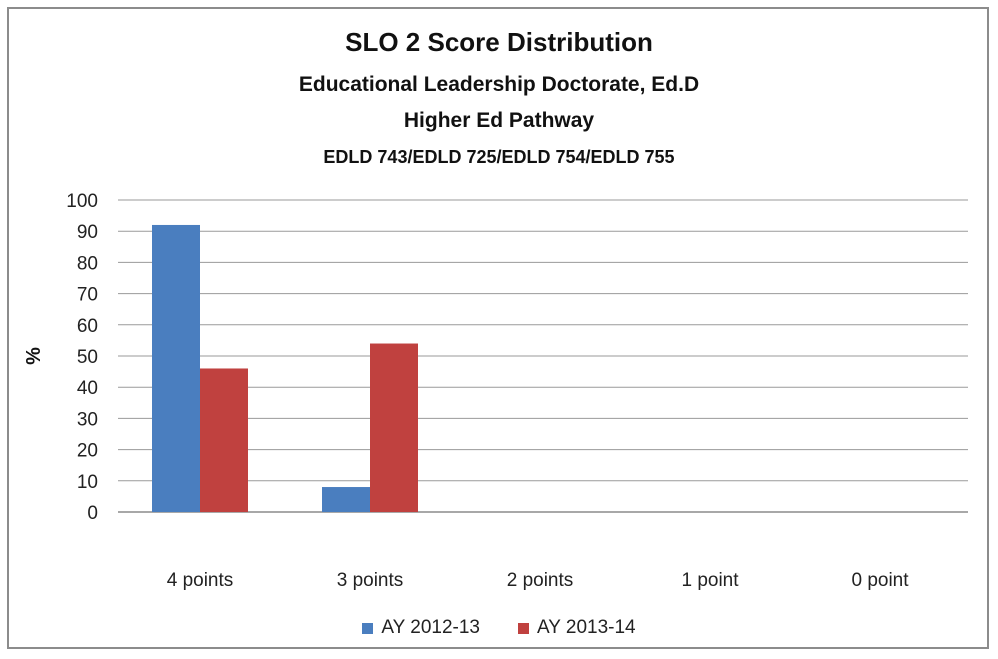 This screenshot has height=659, width=998. What do you see at coordinates (87, 263) in the screenshot?
I see `y-tick-label: 80` at bounding box center [87, 263].